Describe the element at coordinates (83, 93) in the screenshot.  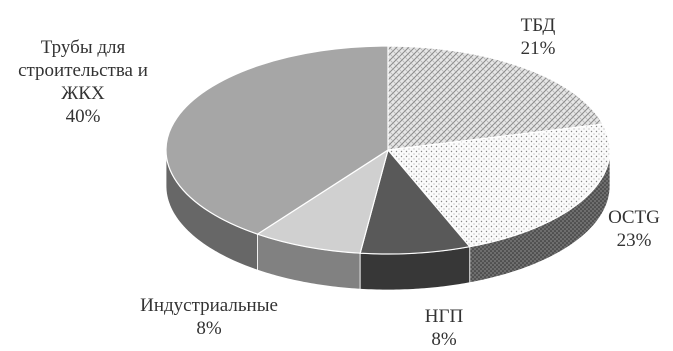
I see `slice-label-name-line3: ЖКХ` at that location.